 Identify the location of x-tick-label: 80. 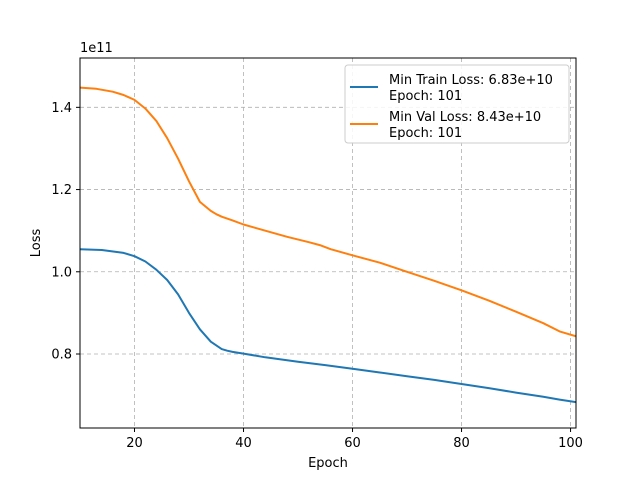
(461, 443).